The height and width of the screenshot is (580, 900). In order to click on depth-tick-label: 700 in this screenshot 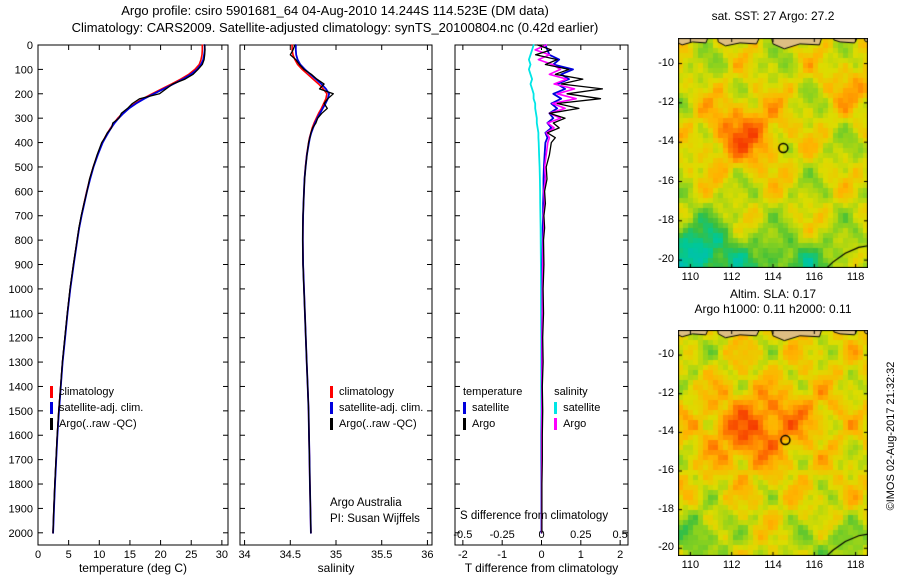, I will do `click(24, 217)`.